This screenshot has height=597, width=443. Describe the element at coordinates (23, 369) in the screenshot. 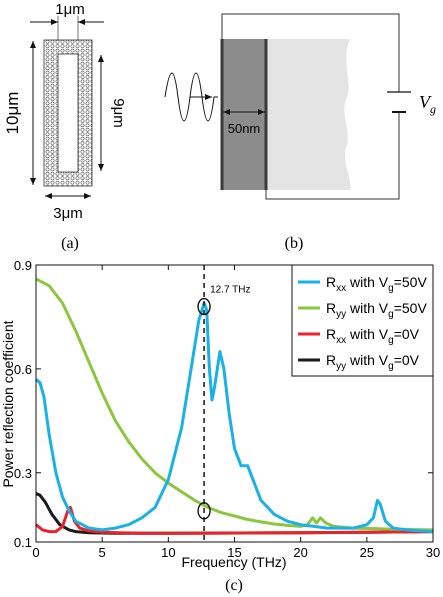

I see `y-tick-label: 0.6` at that location.